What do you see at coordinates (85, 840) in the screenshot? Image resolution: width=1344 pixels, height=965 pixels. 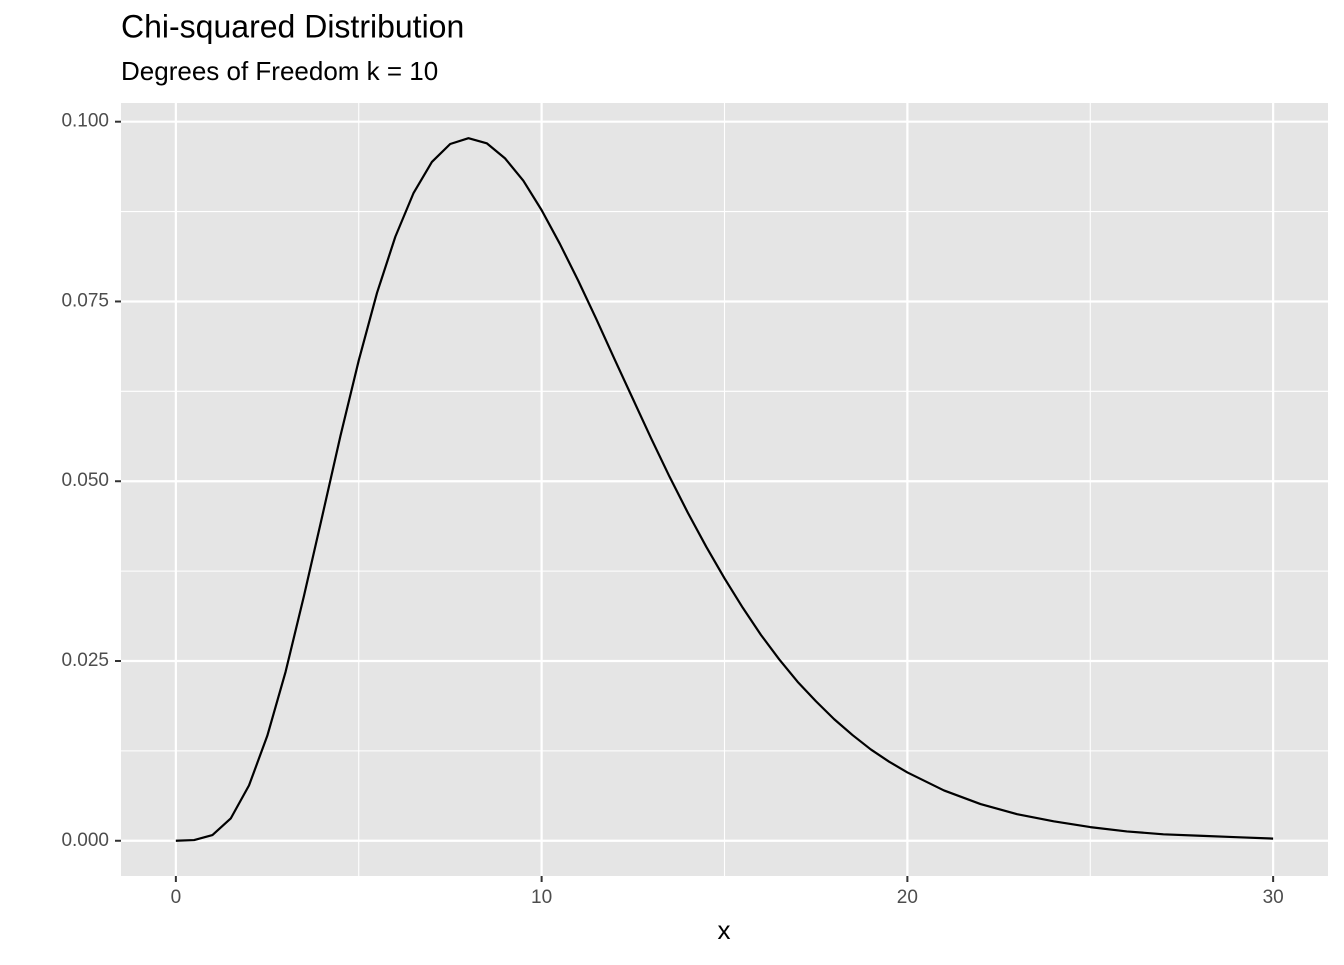 I see `y-tick-label: 0.000` at bounding box center [85, 840].